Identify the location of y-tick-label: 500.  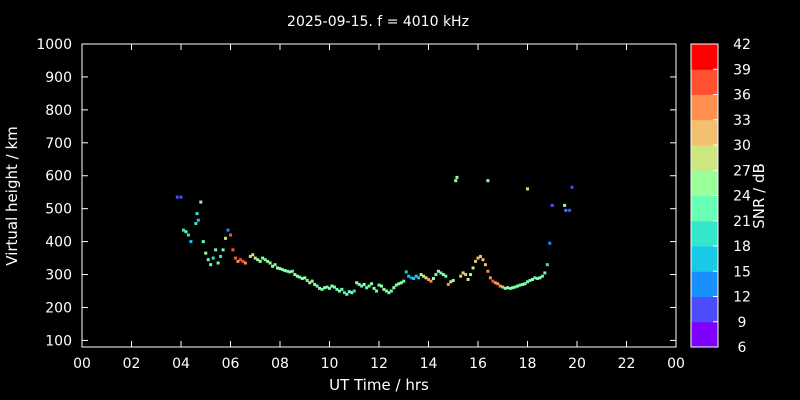
(58, 210).